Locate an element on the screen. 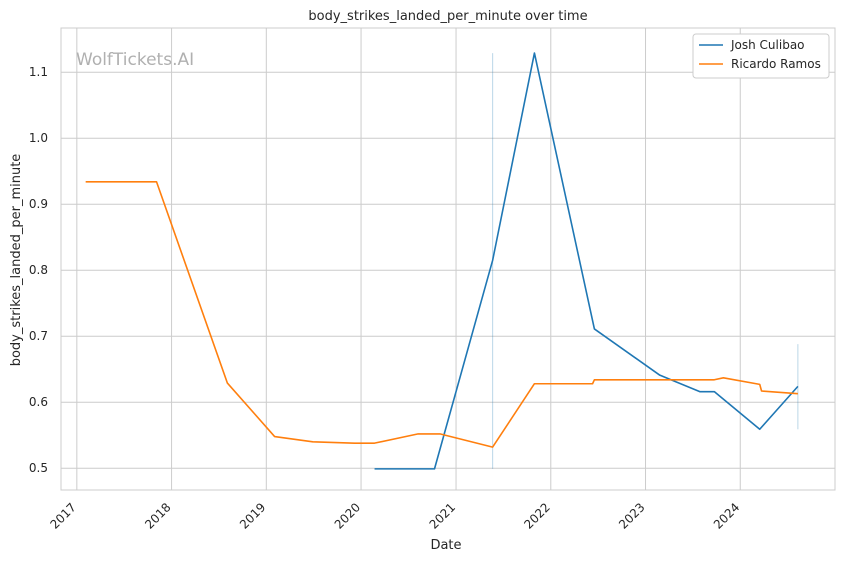 The height and width of the screenshot is (561, 844). y-tick-labels: 0.5 0.6 0.7 0.8 0.9 1.0 1.1 is located at coordinates (38, 270).